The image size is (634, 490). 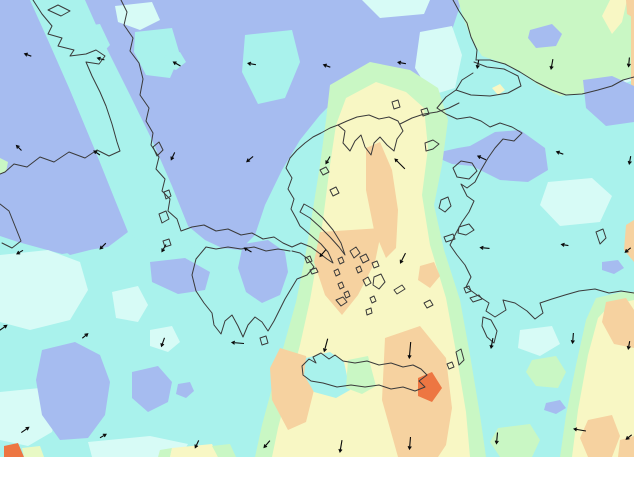 What do you see at coordinates (479, 85) in the screenshot?
I see `coast-marmara` at bounding box center [479, 85].